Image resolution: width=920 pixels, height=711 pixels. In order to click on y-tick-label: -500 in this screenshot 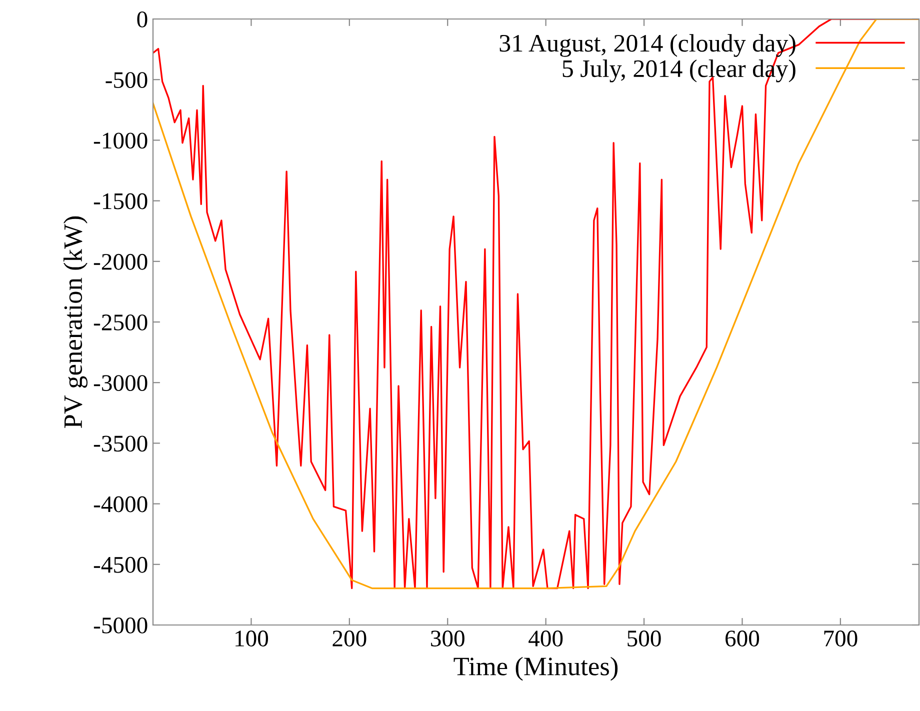, I will do `click(127, 80)`.